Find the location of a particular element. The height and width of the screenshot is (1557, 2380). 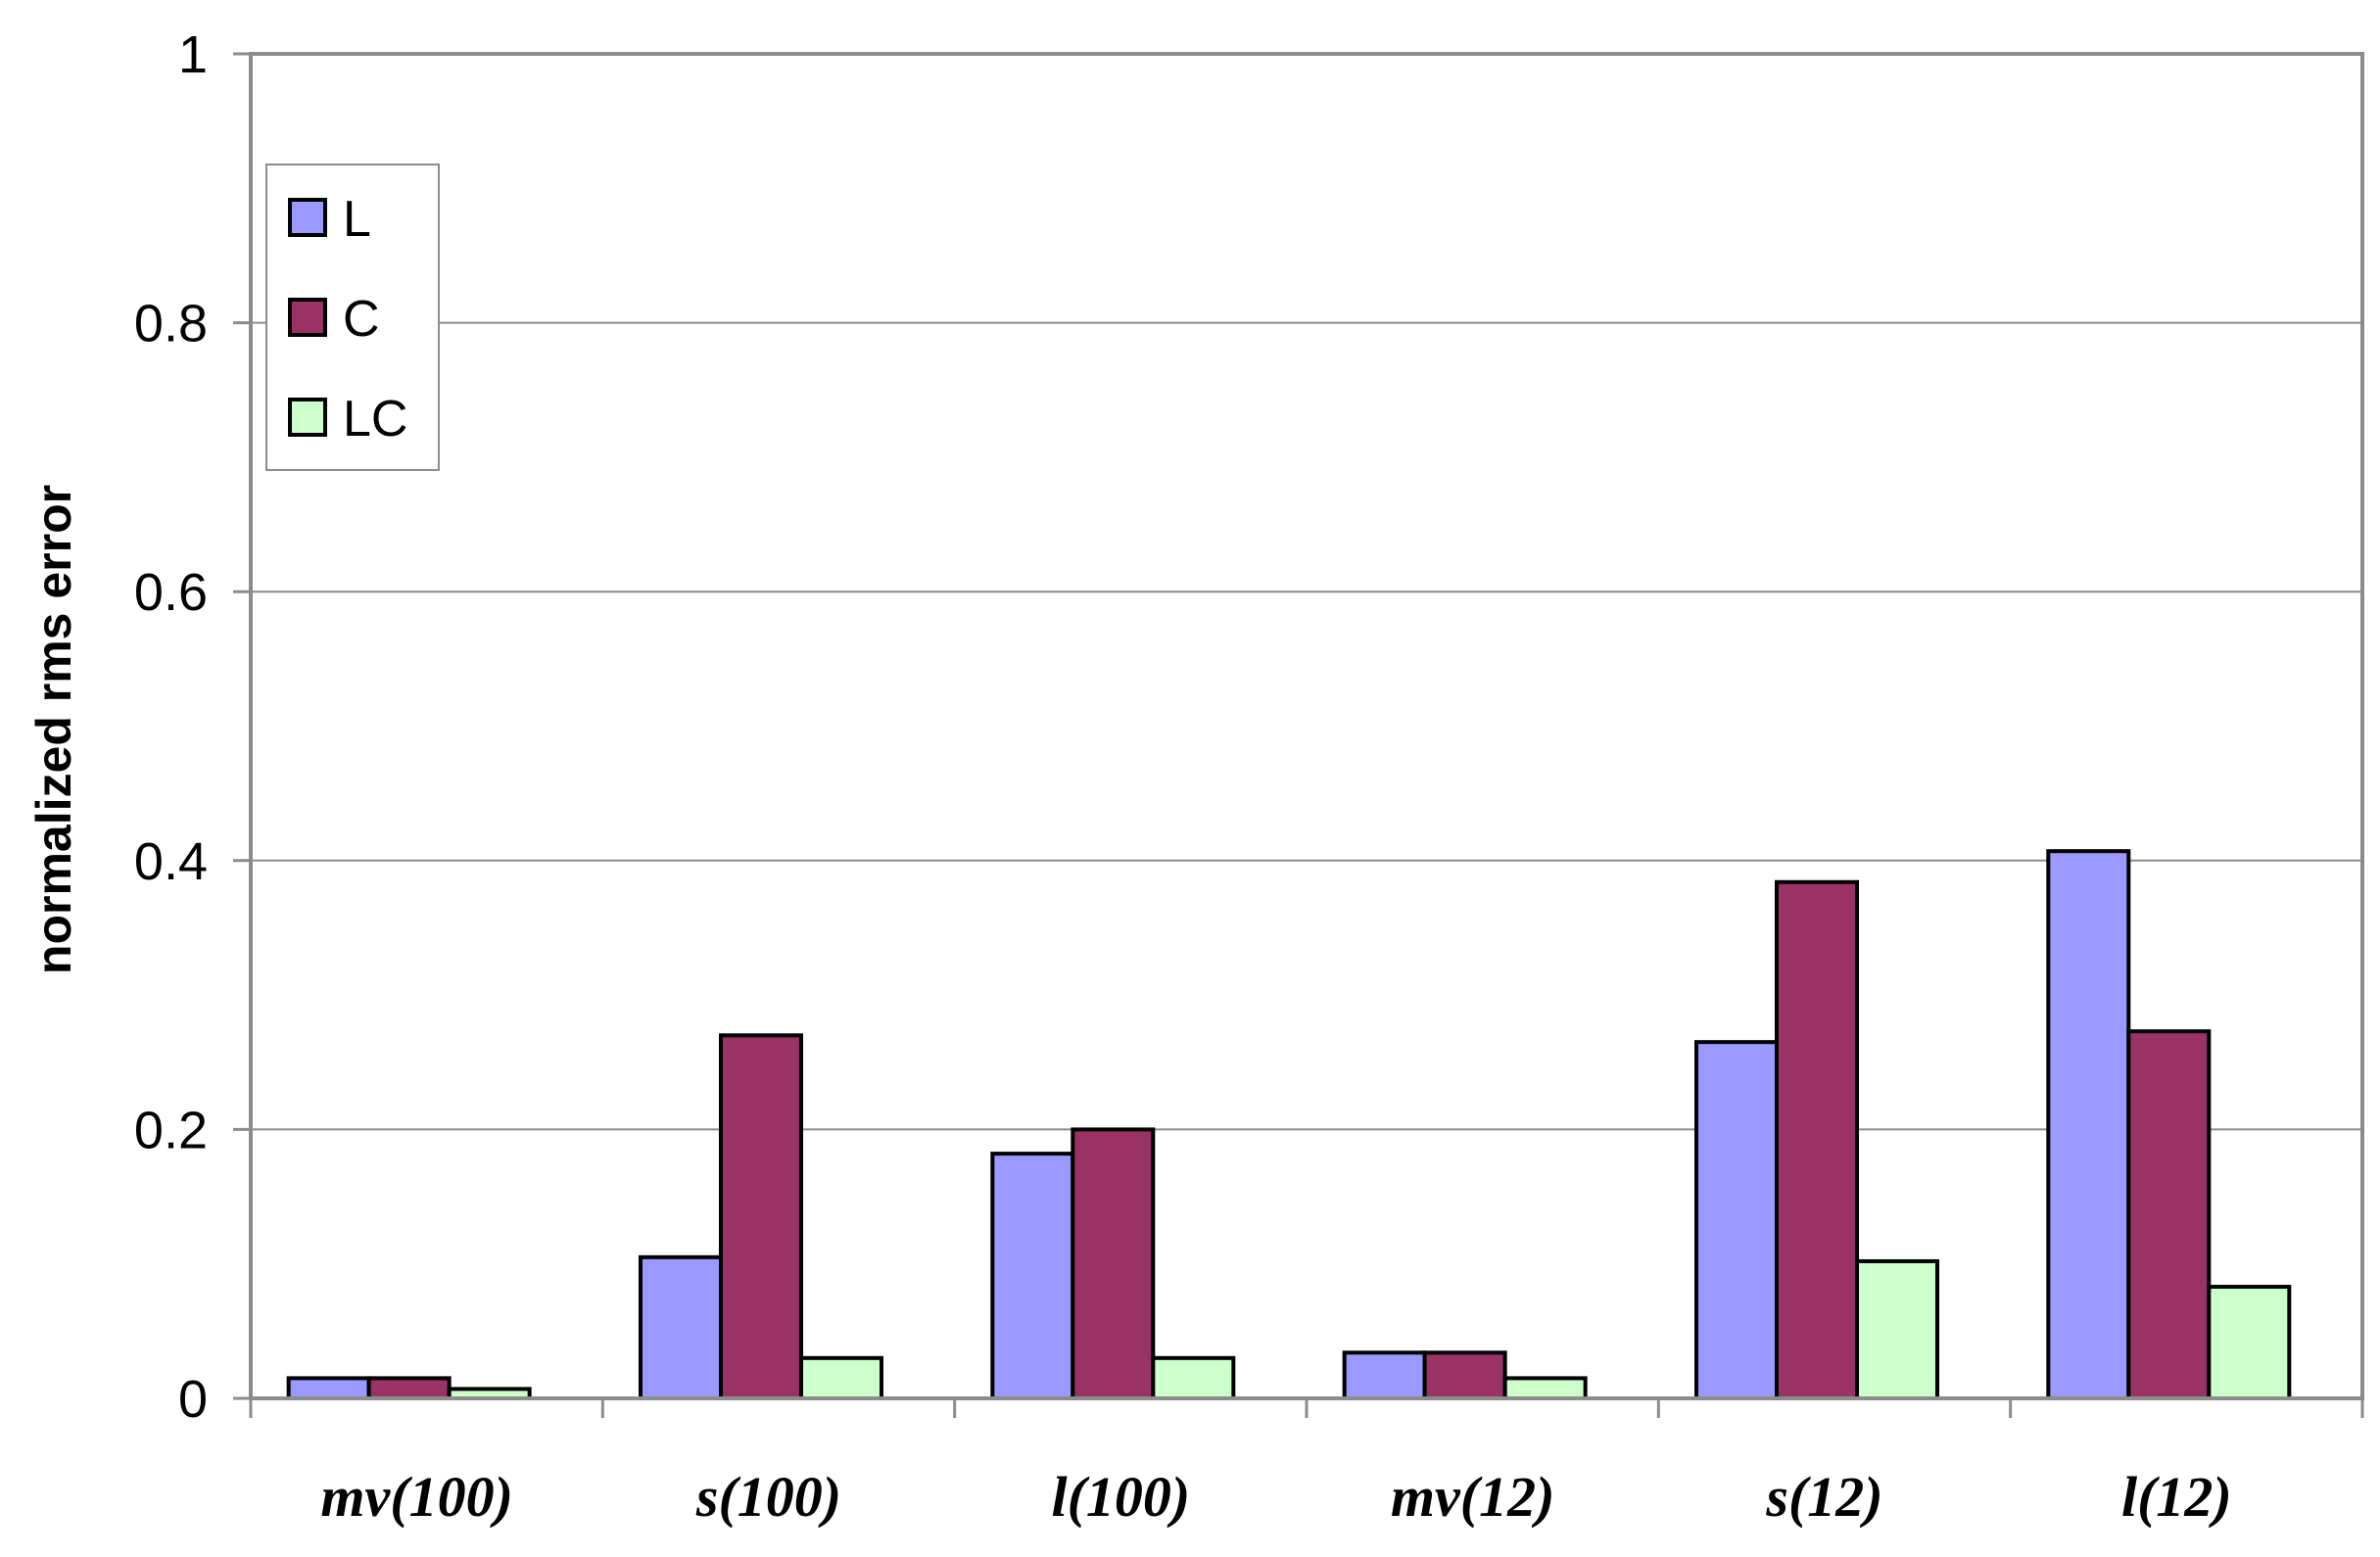

legend-swatch-lc is located at coordinates (307, 417).